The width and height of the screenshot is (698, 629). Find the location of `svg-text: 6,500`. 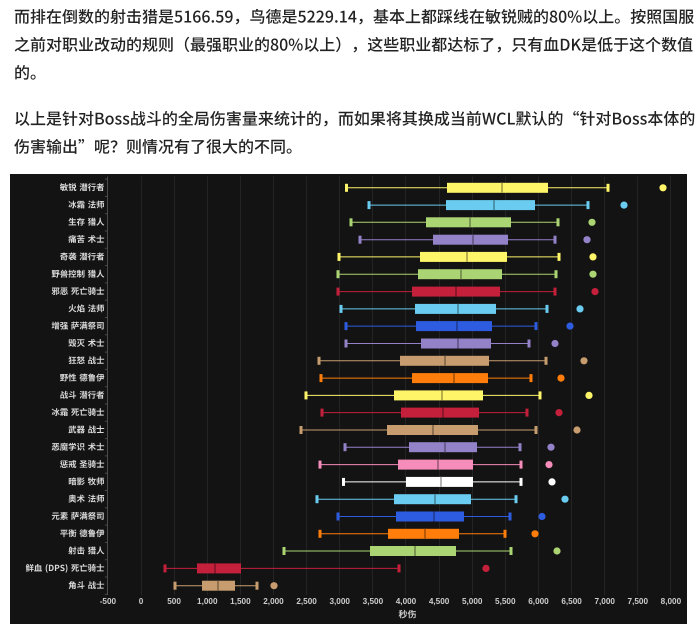

svg-text: 6,500 is located at coordinates (571, 601).